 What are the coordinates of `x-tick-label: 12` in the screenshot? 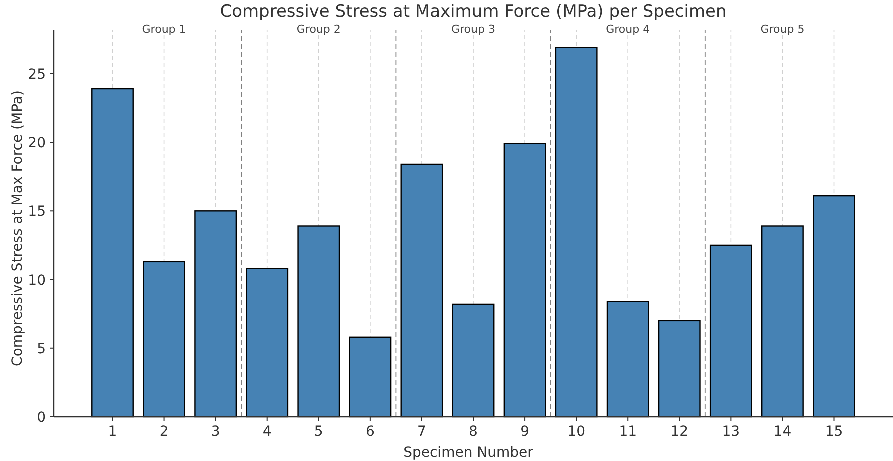 It's located at (679, 432).